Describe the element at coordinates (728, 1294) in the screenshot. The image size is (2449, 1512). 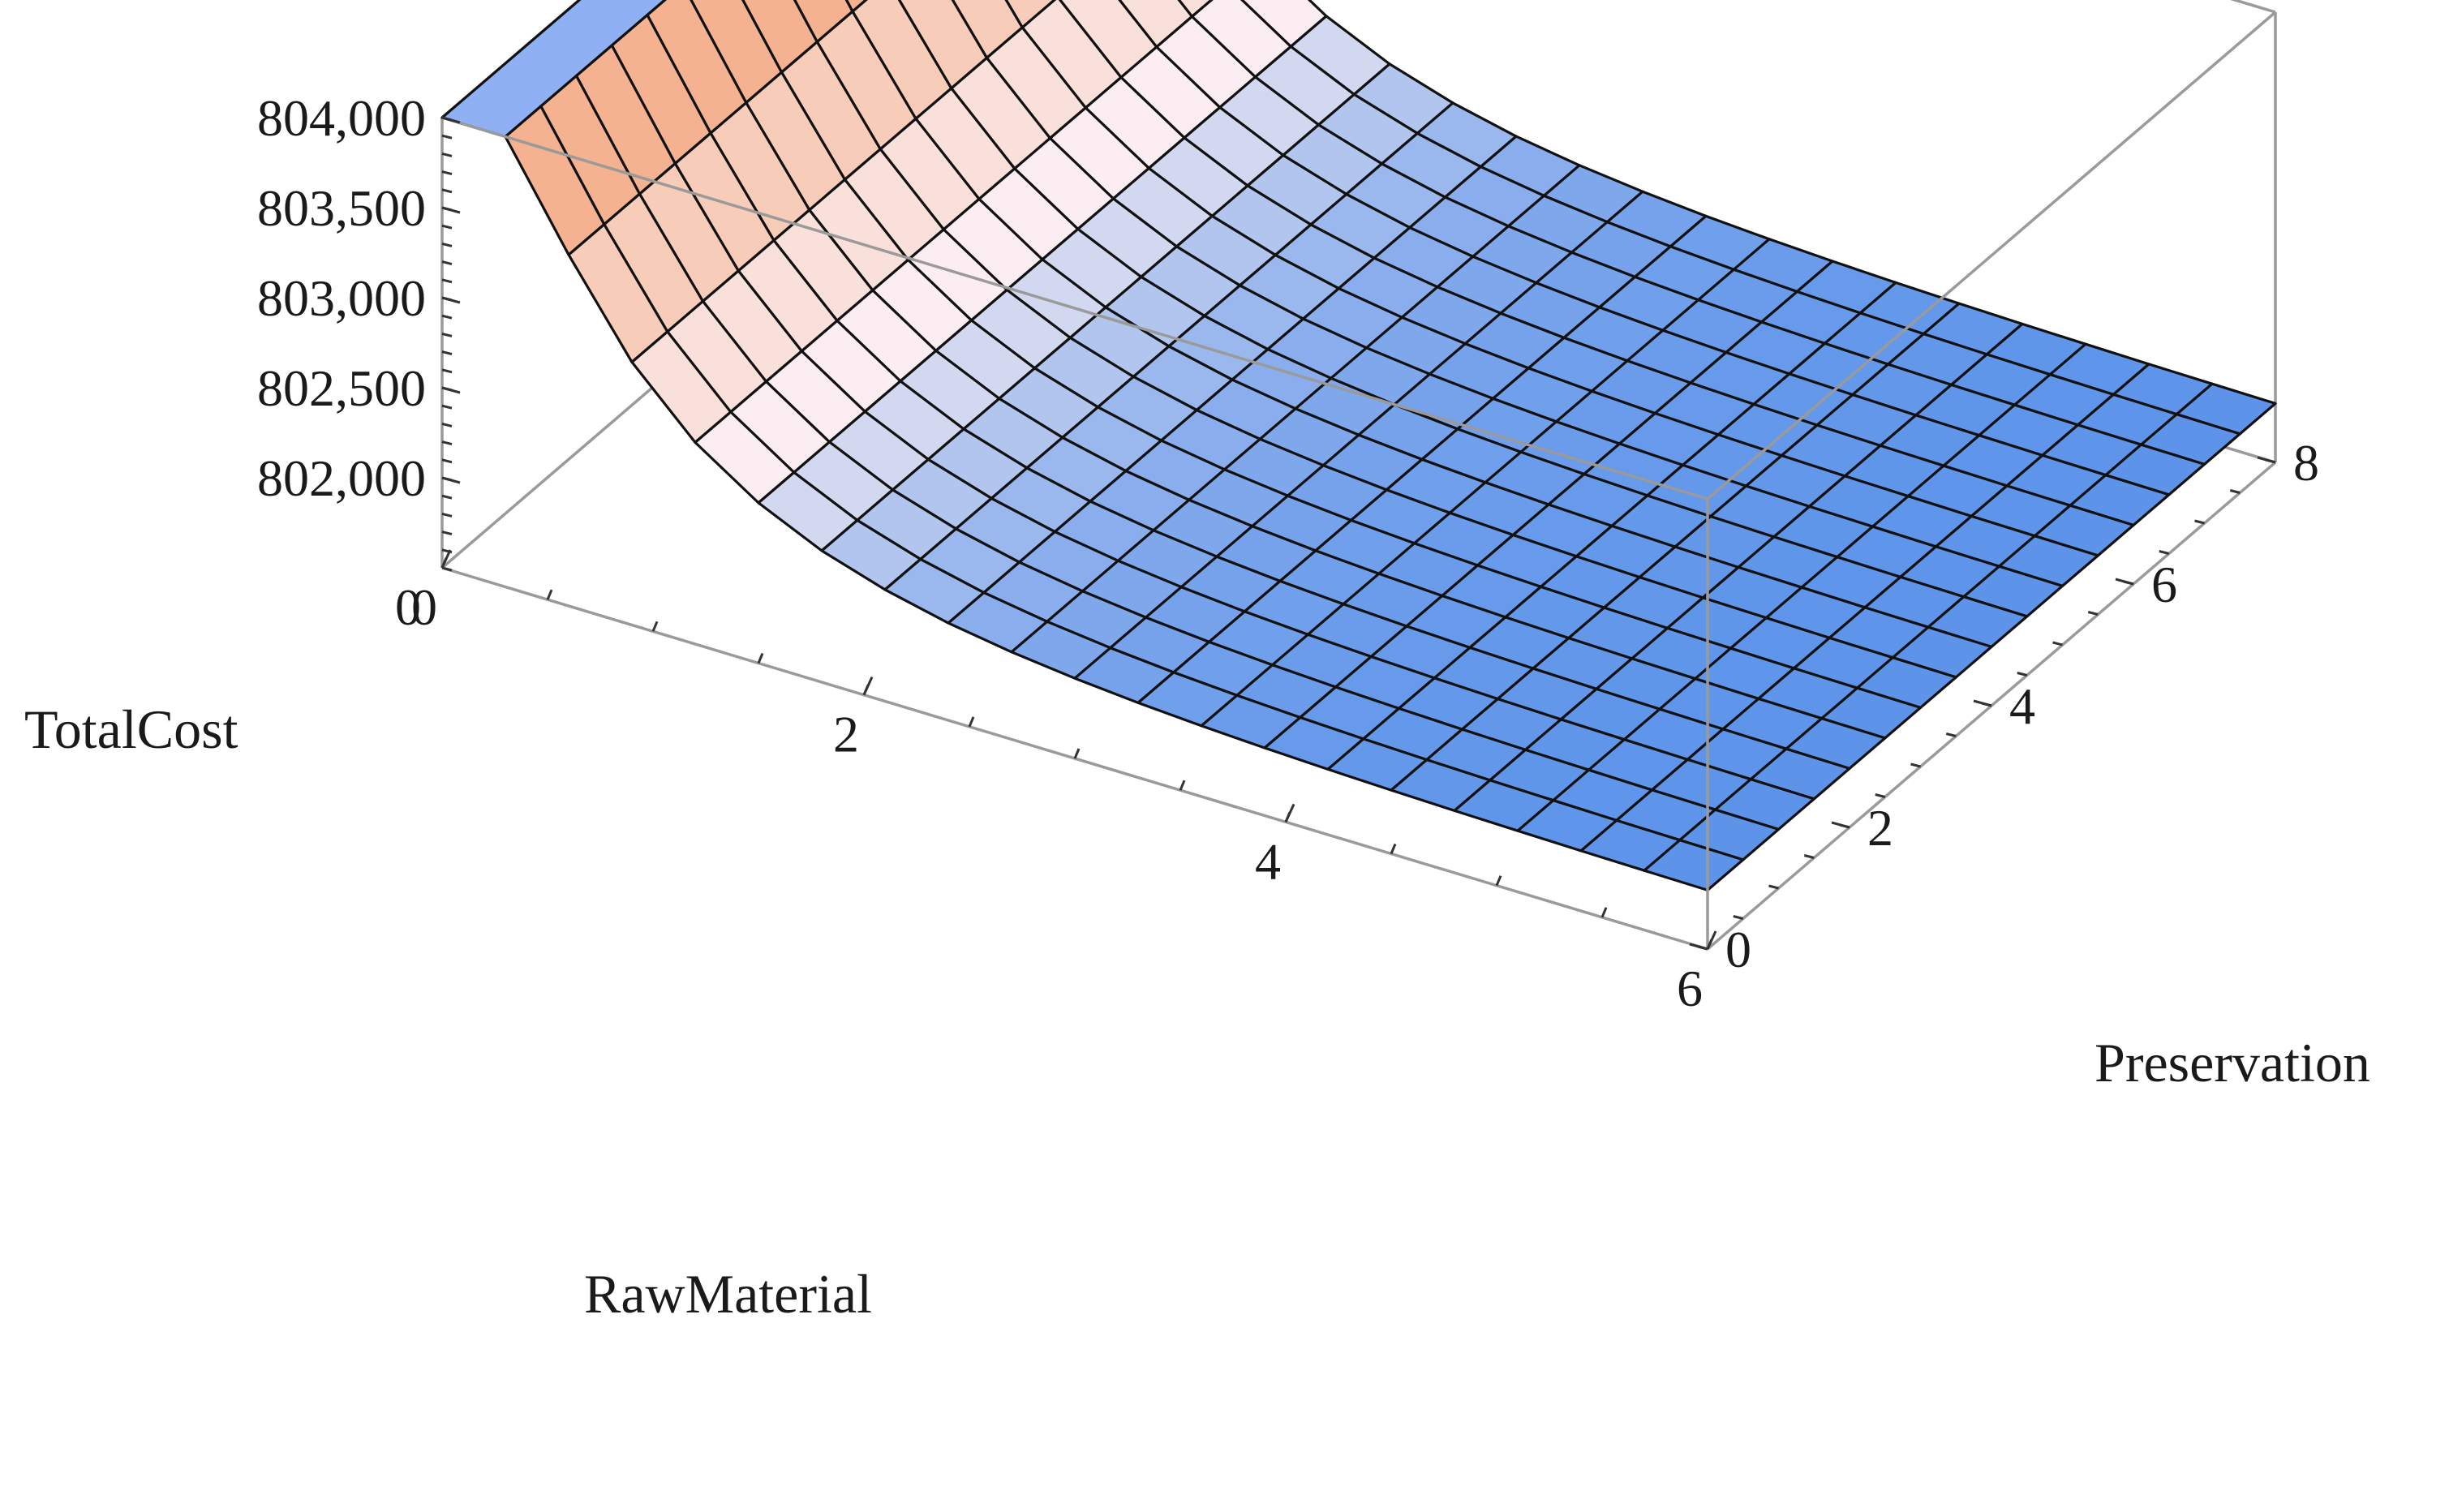
I see `x-axis-label: RawMaterial` at that location.